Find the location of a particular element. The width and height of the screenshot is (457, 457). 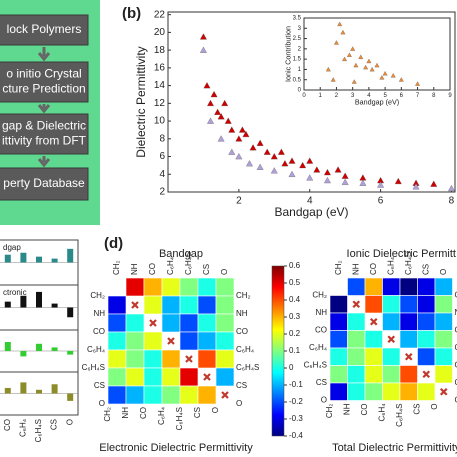

colorbar is located at coordinates (278, 351).